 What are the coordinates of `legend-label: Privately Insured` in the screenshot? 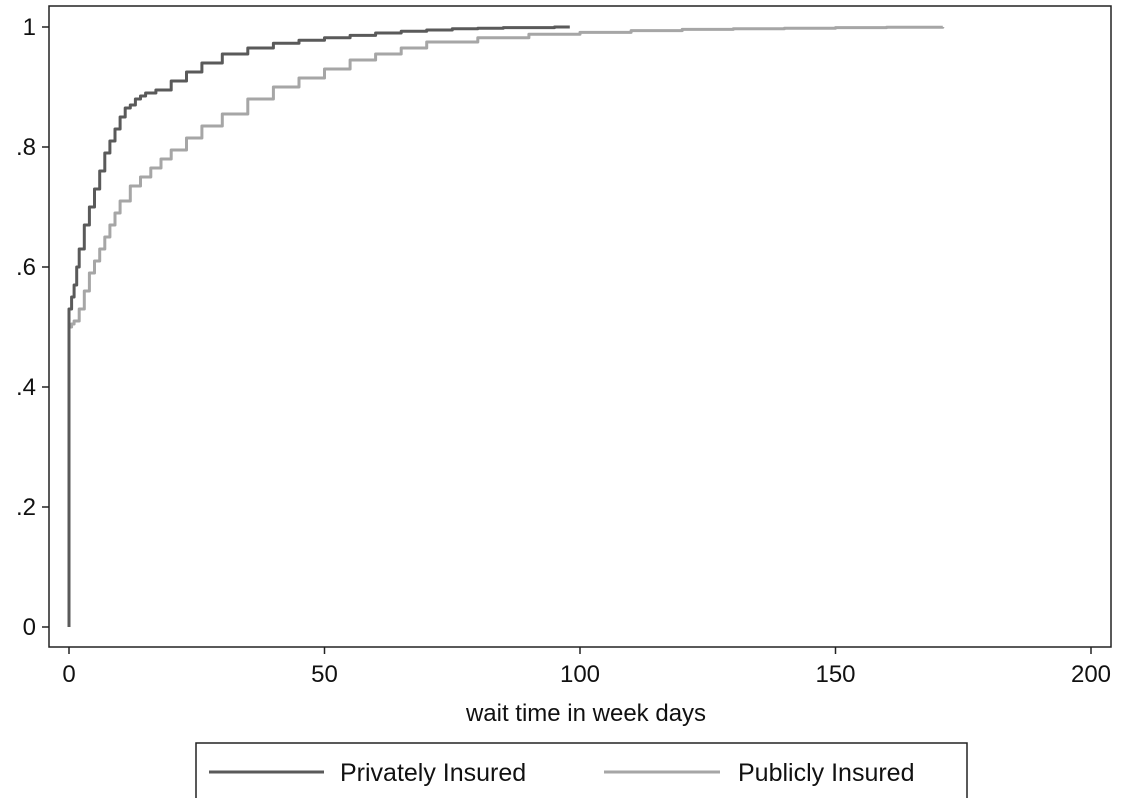 It's located at (433, 773).